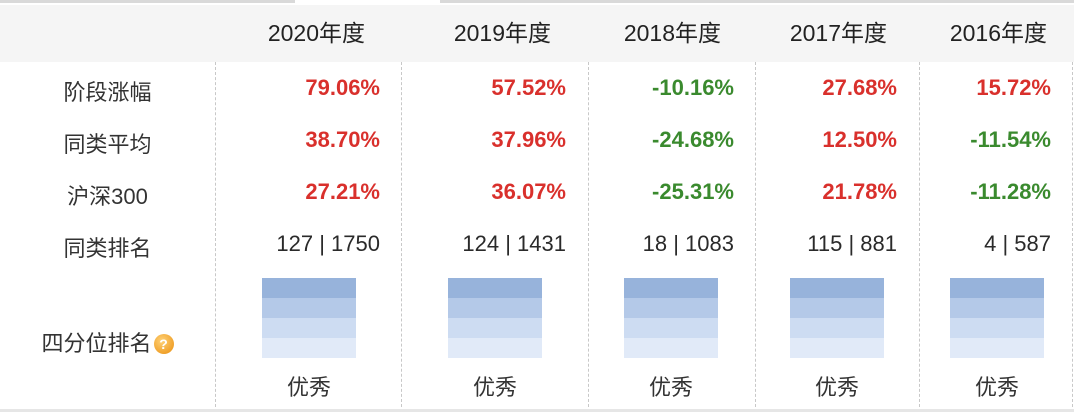 The height and width of the screenshot is (412, 1074). What do you see at coordinates (342, 139) in the screenshot?
I see `cell-value: 38.70%` at bounding box center [342, 139].